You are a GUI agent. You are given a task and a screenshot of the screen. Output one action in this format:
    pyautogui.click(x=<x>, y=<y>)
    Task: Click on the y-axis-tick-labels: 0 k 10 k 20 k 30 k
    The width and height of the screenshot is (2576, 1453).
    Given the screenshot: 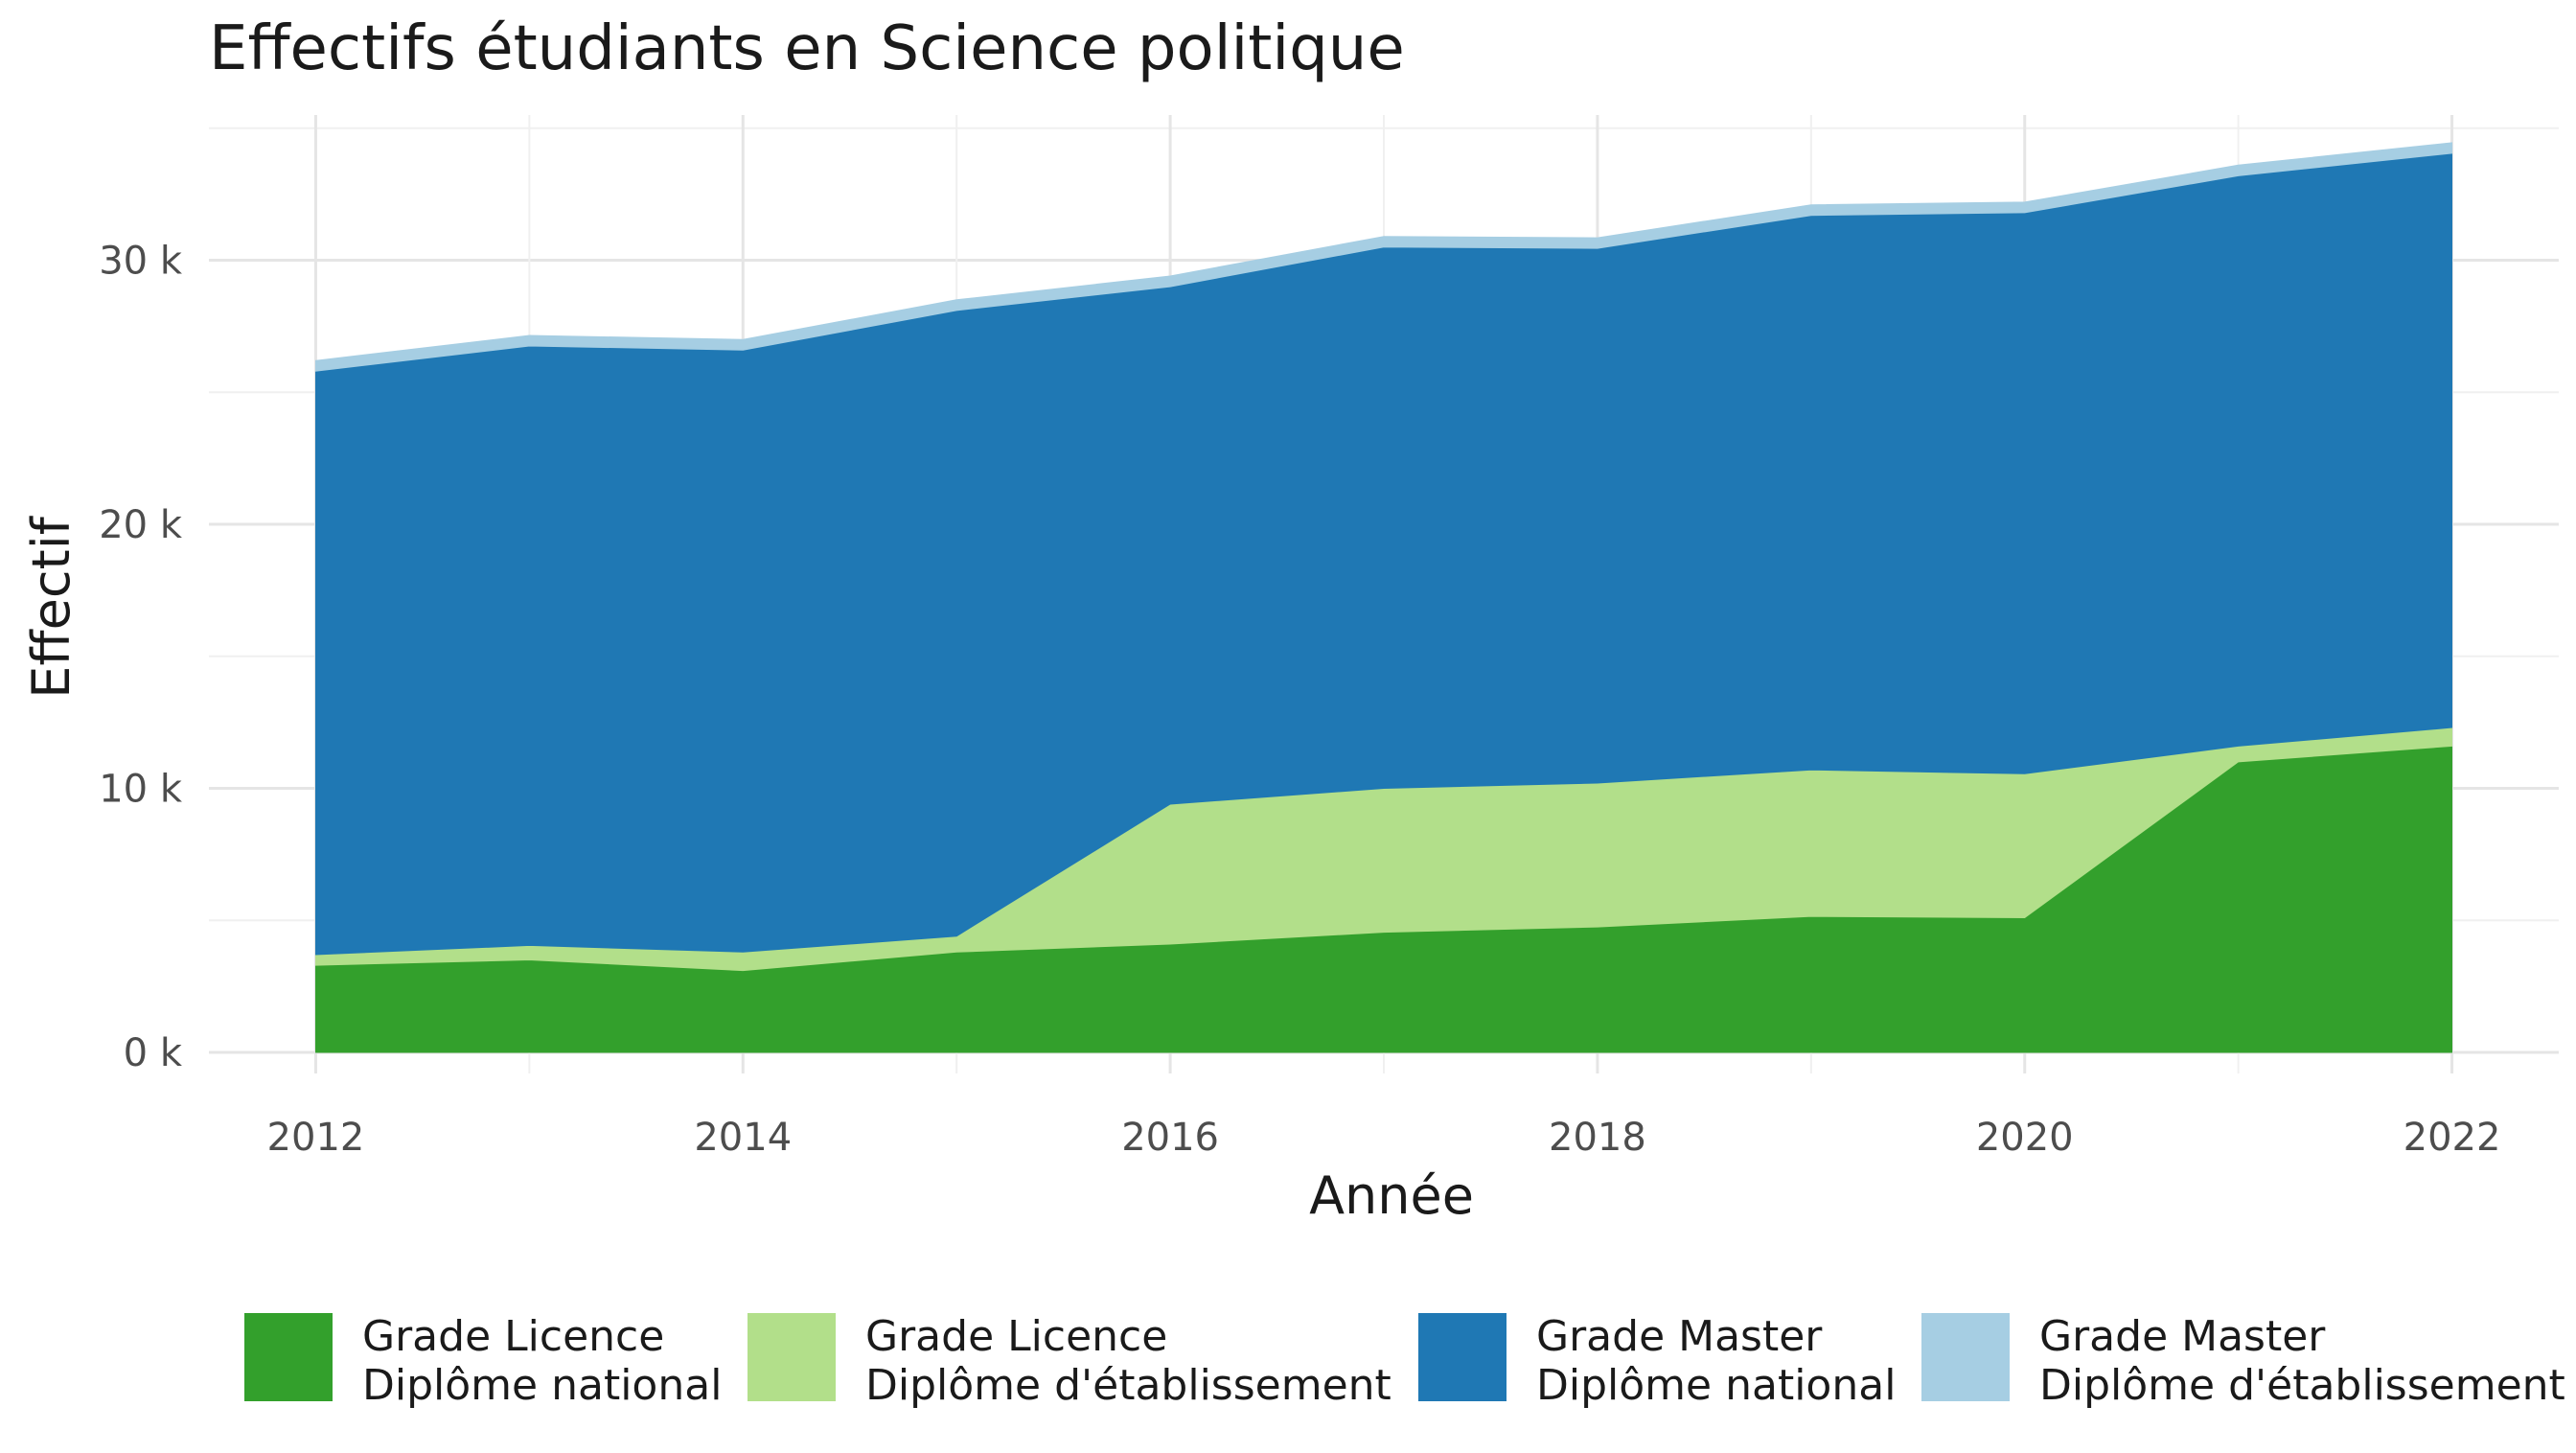 What is the action you would take?
    pyautogui.click(x=141, y=658)
    